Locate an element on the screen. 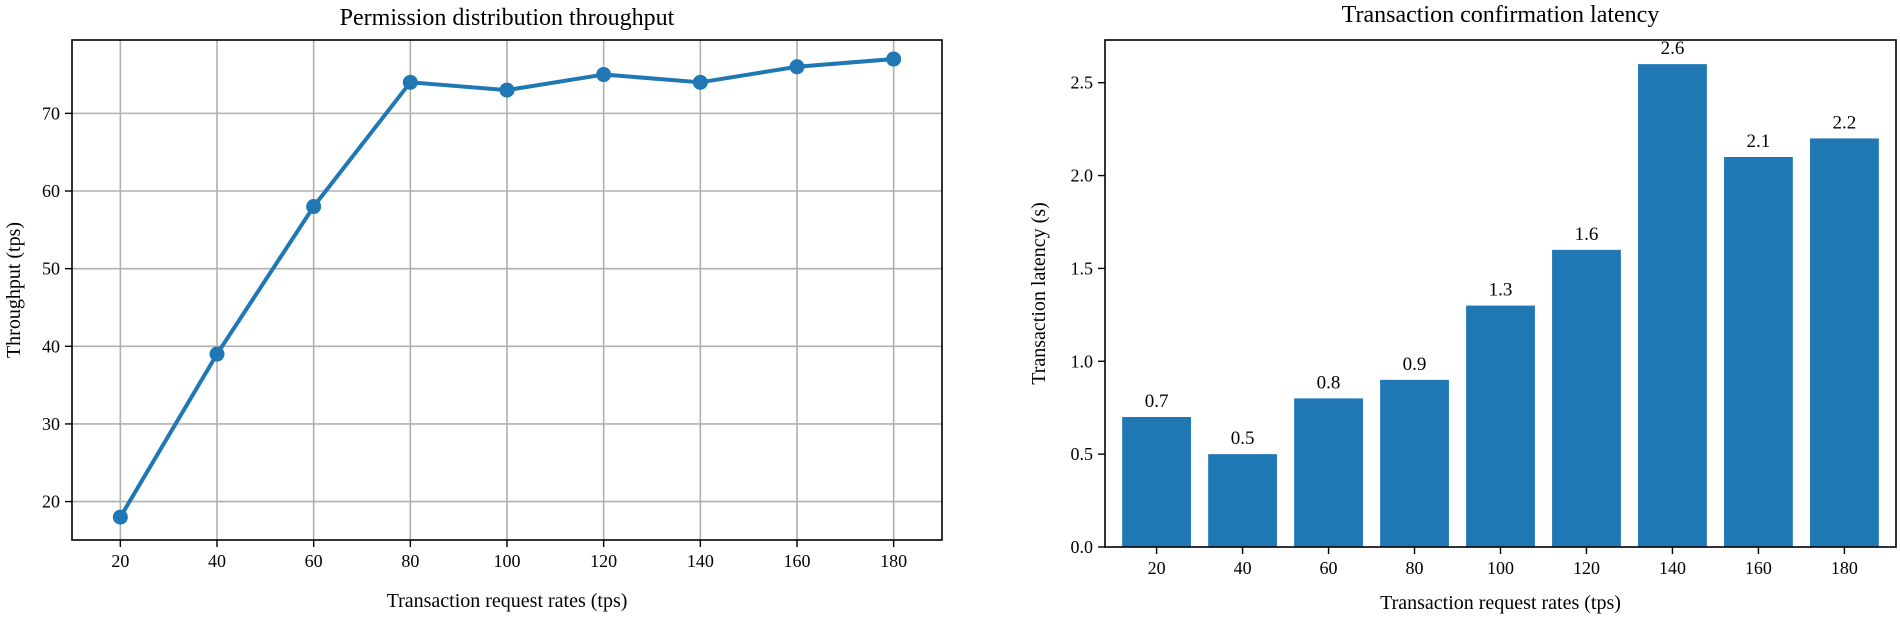  y-tick-label: 2.5 is located at coordinates (1082, 83).